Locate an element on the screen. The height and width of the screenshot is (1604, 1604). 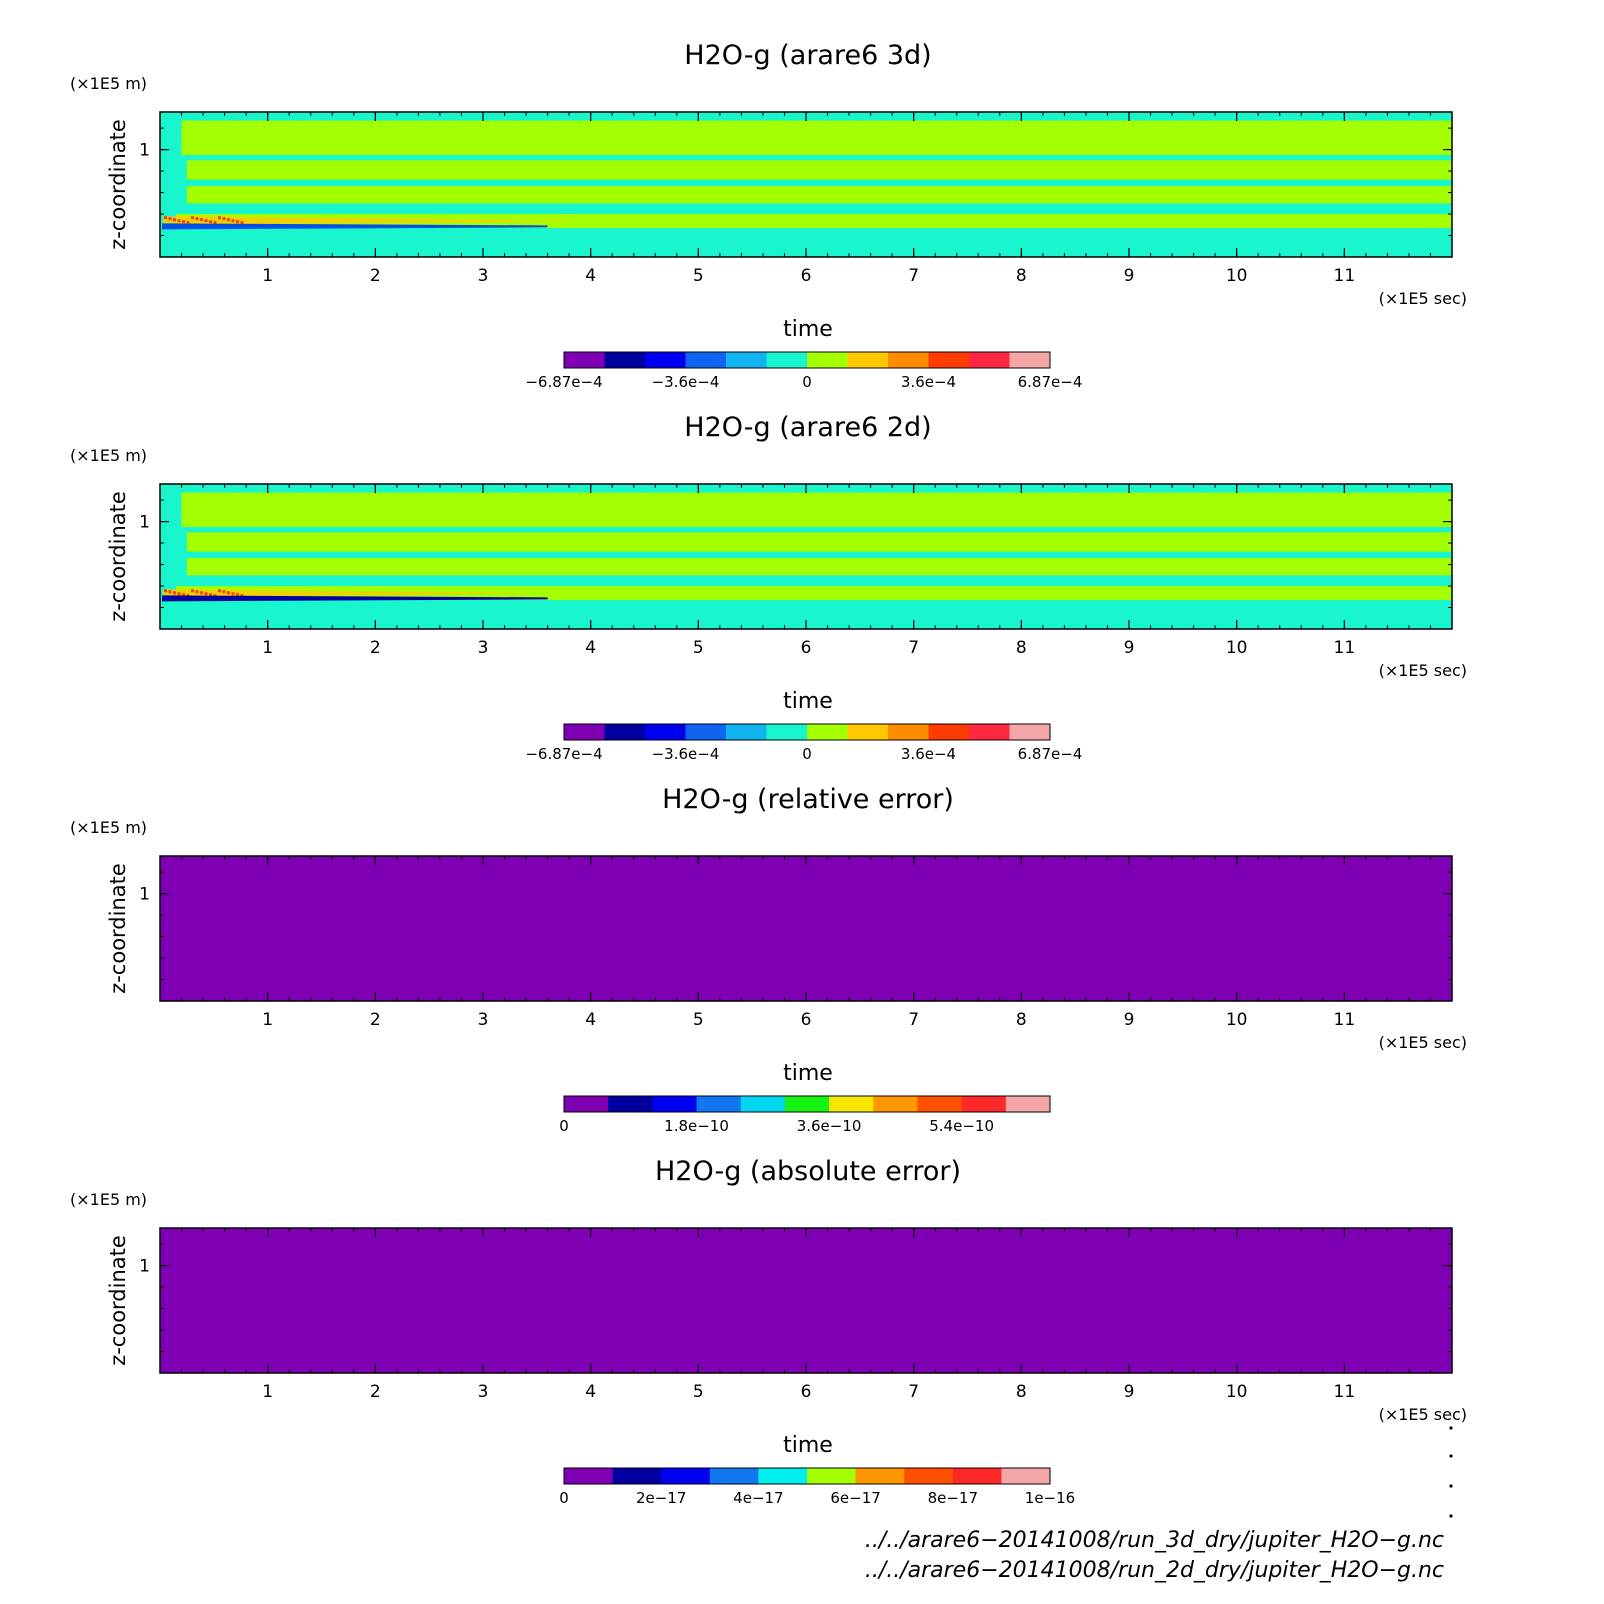
x-tick-label: 8 is located at coordinates (1021, 1392).